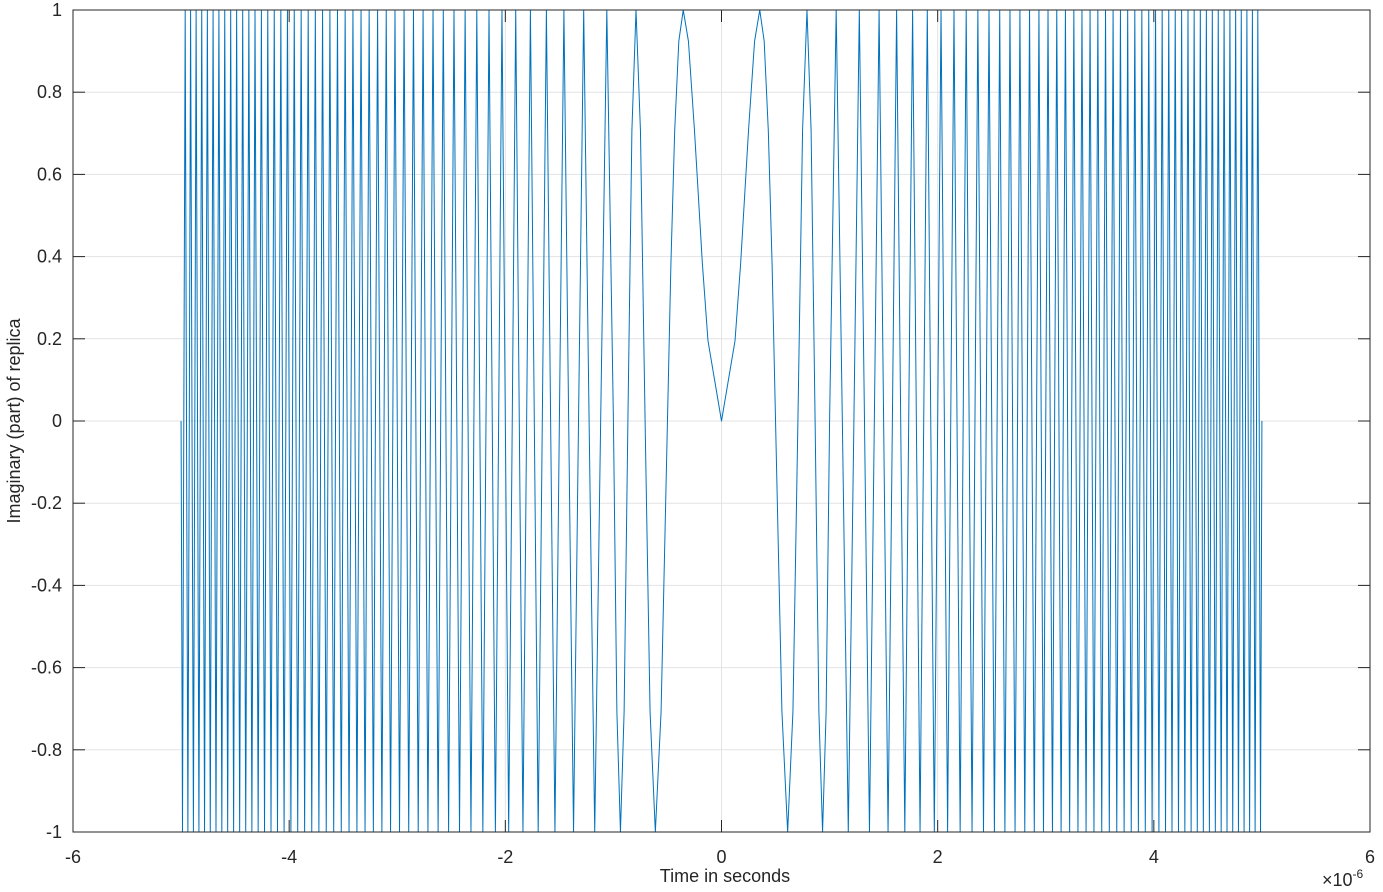 Image resolution: width=1383 pixels, height=892 pixels. I want to click on x-tick-label: -2, so click(505, 857).